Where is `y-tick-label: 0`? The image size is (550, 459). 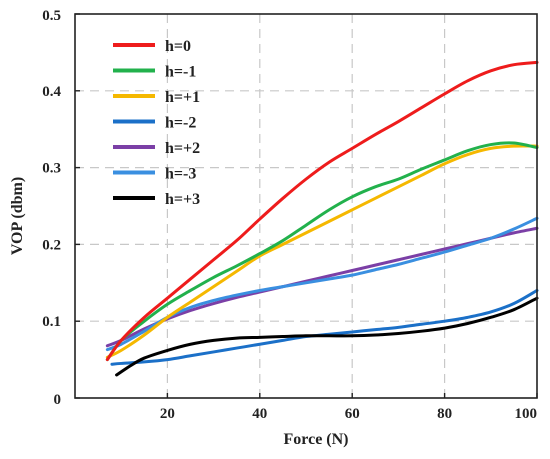
y-tick-label: 0 is located at coordinates (58, 400).